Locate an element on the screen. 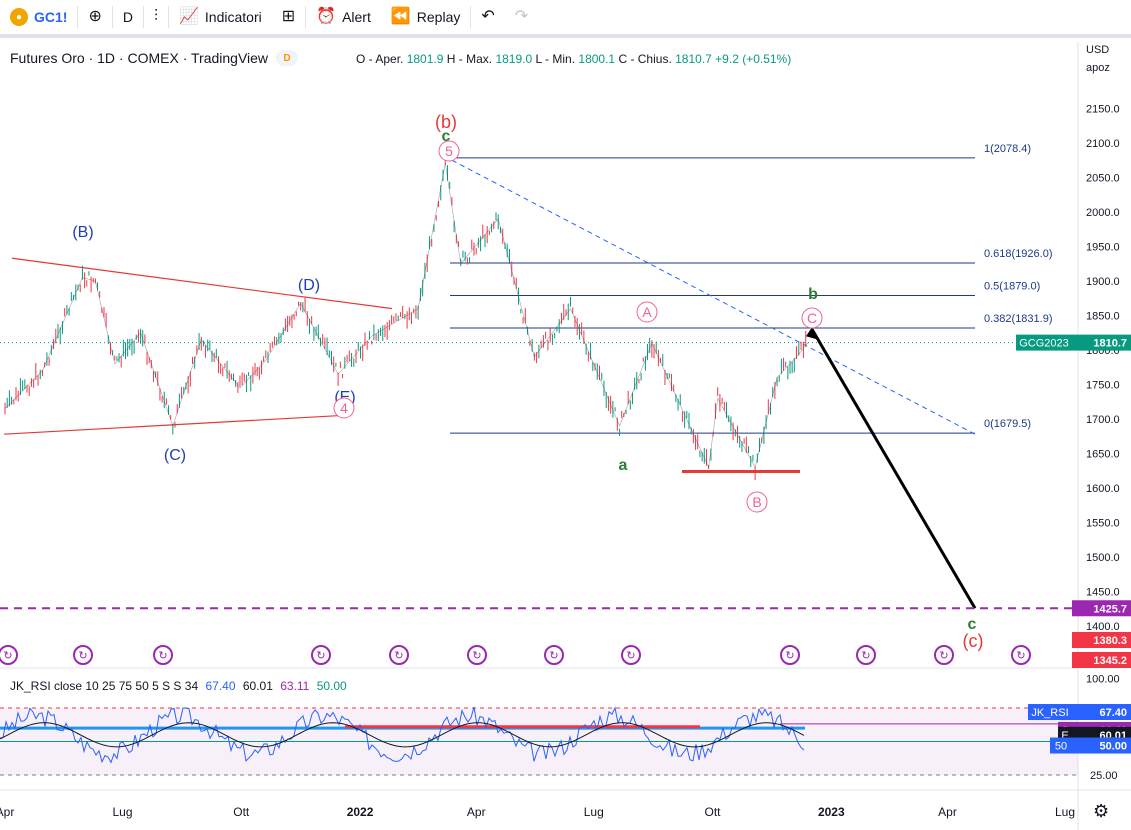  series-name-tag: GCG2023 is located at coordinates (1044, 344).